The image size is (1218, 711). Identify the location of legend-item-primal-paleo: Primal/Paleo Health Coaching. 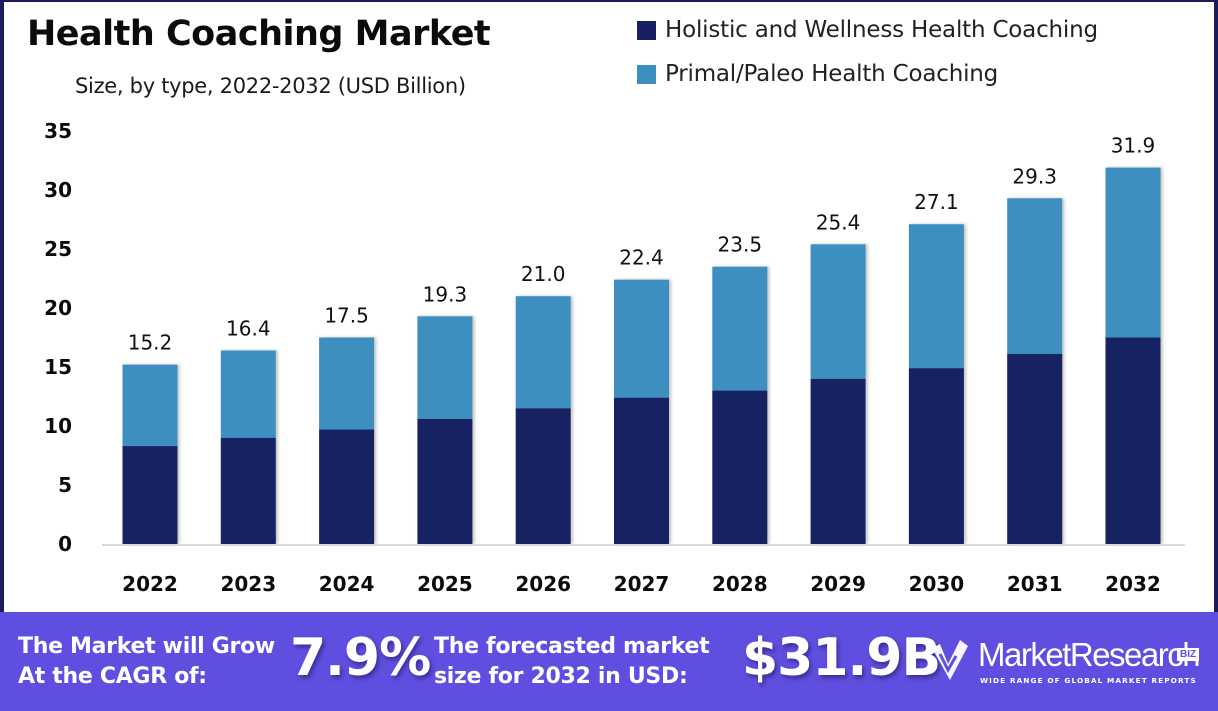
(867, 74).